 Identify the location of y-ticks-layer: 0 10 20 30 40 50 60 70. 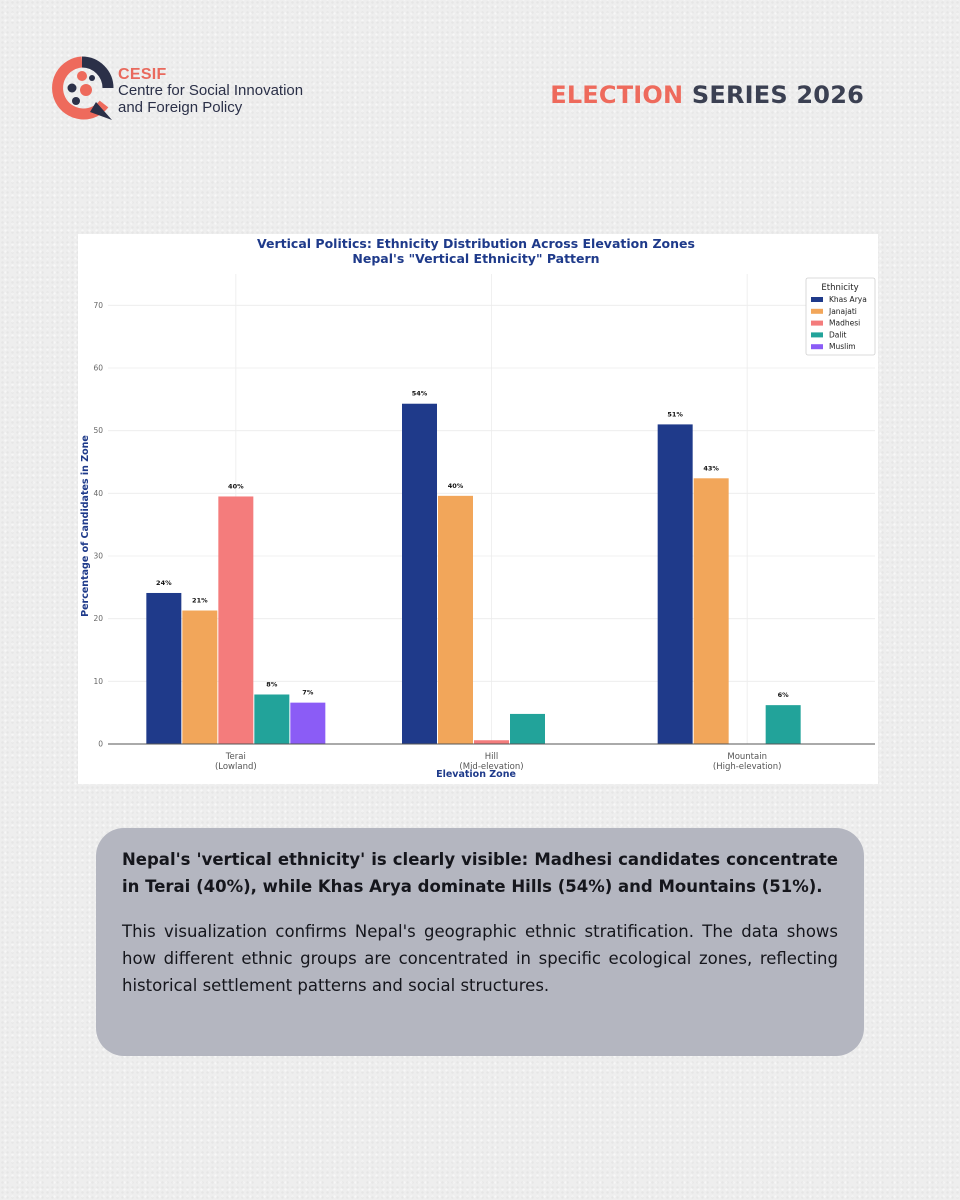
(98, 525).